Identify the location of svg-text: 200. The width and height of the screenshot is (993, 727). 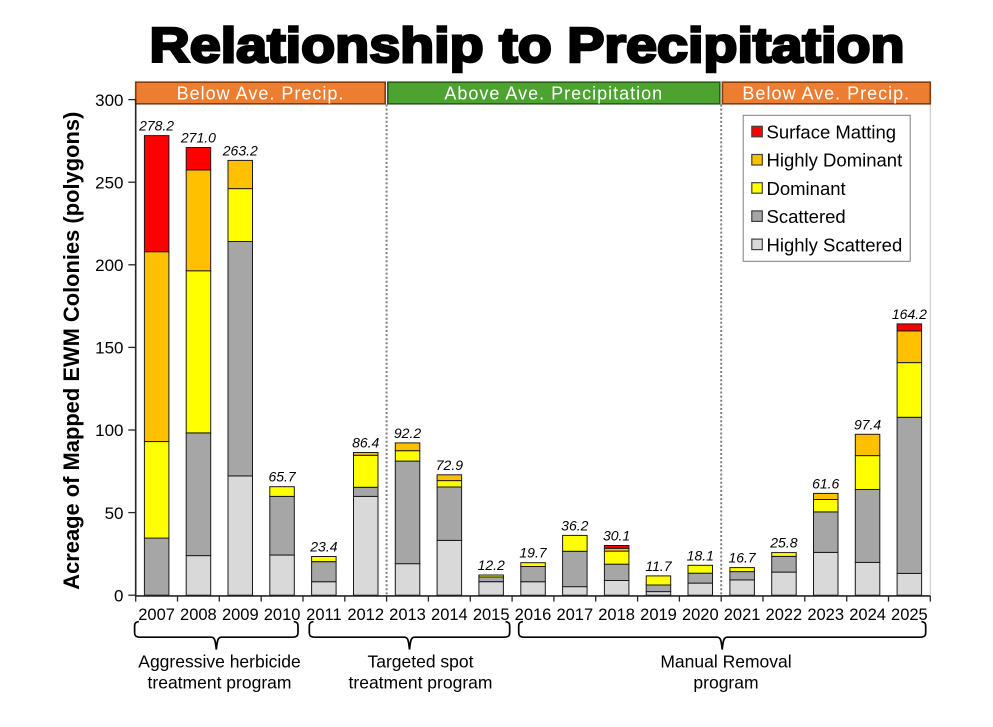
(109, 265).